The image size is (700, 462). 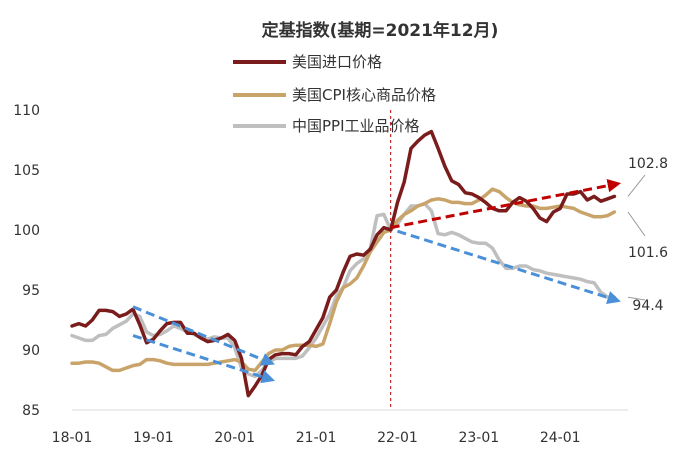 What do you see at coordinates (26, 261) in the screenshot?
I see `y-tick-labels: 85 90 95 100 105 110` at bounding box center [26, 261].